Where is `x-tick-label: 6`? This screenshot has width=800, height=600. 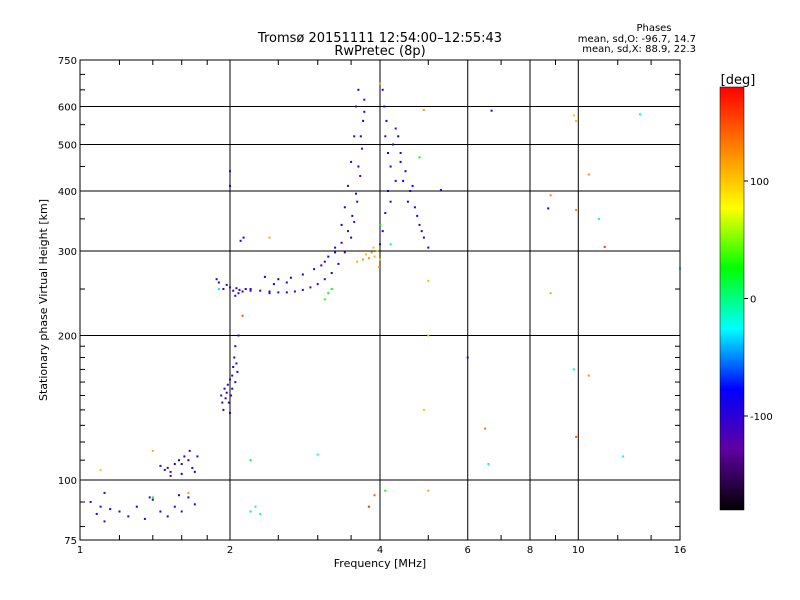
x-tick-label: 6 is located at coordinates (468, 550).